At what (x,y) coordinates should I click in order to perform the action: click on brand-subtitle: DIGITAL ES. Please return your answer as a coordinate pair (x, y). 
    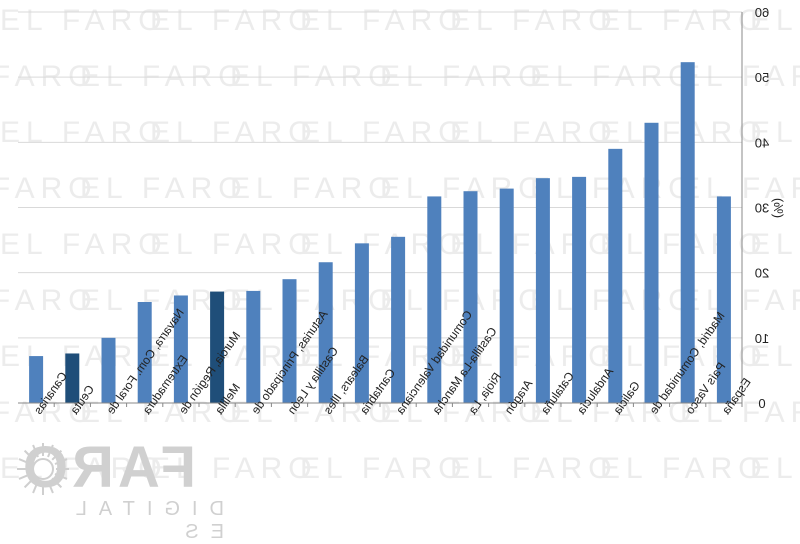
    Looking at the image, I should click on (144, 520).